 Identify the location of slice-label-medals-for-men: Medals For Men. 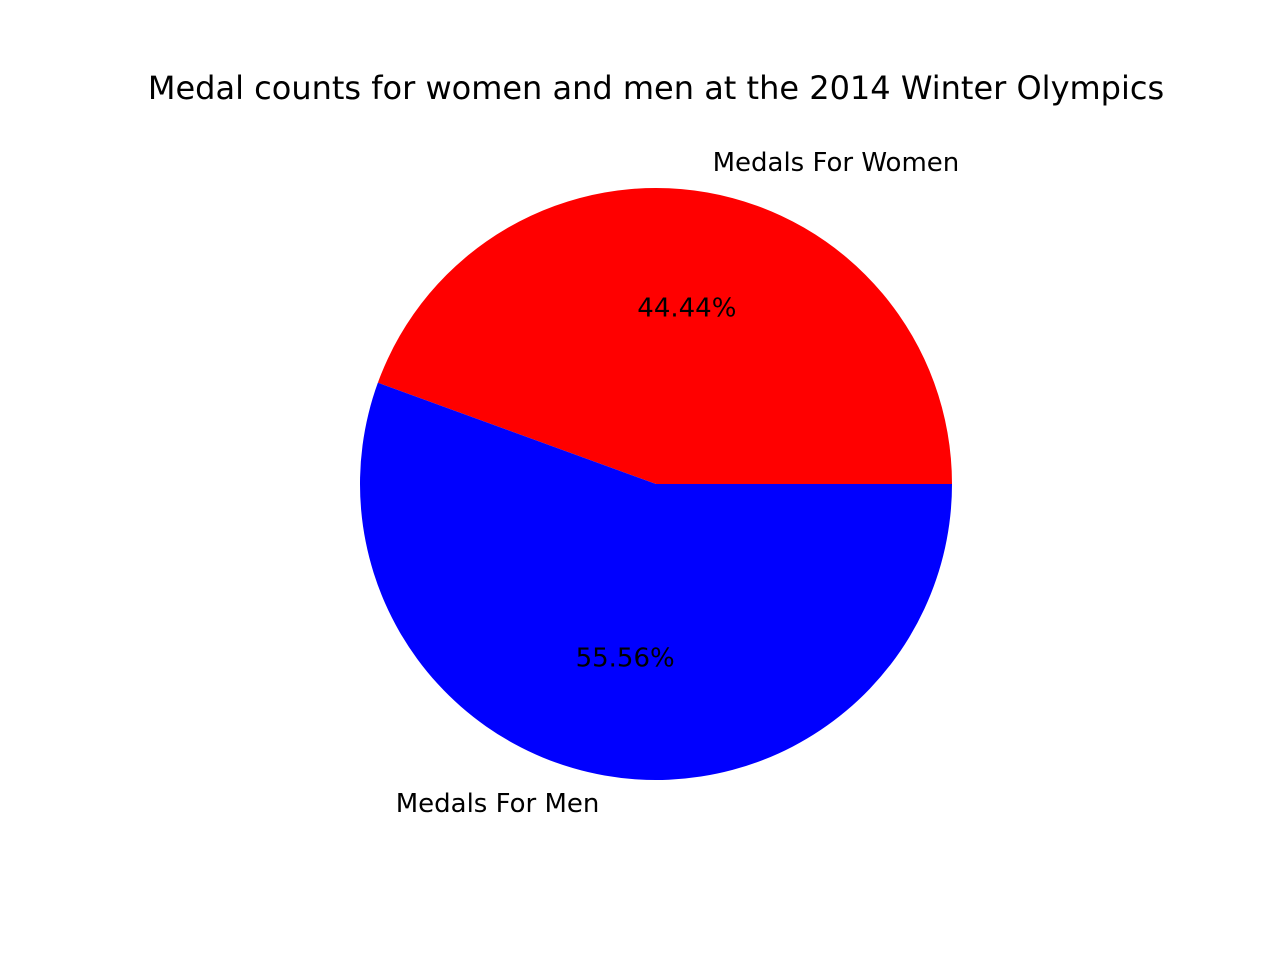
(498, 804).